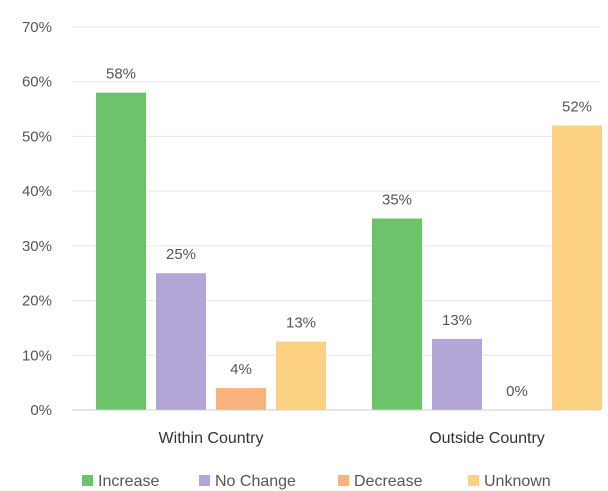 This screenshot has height=491, width=608. What do you see at coordinates (211, 438) in the screenshot?
I see `category-label: Within Country` at bounding box center [211, 438].